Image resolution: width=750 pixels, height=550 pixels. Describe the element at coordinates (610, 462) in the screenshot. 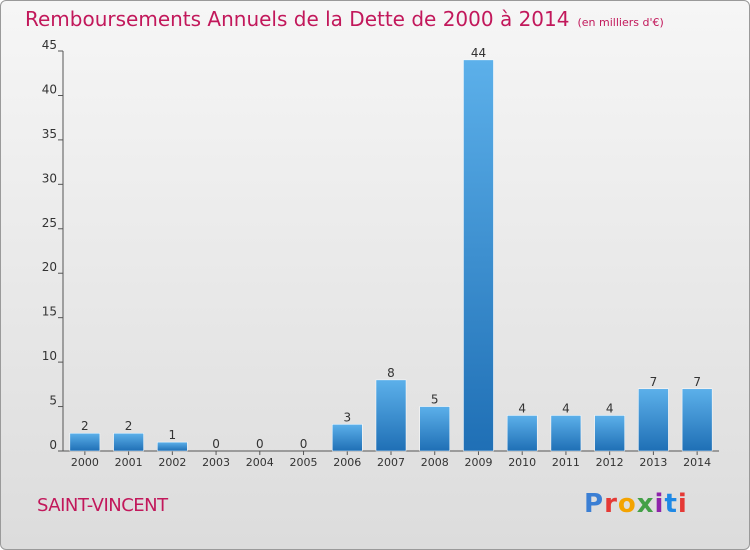

I see `x-tick-label: 2012` at that location.